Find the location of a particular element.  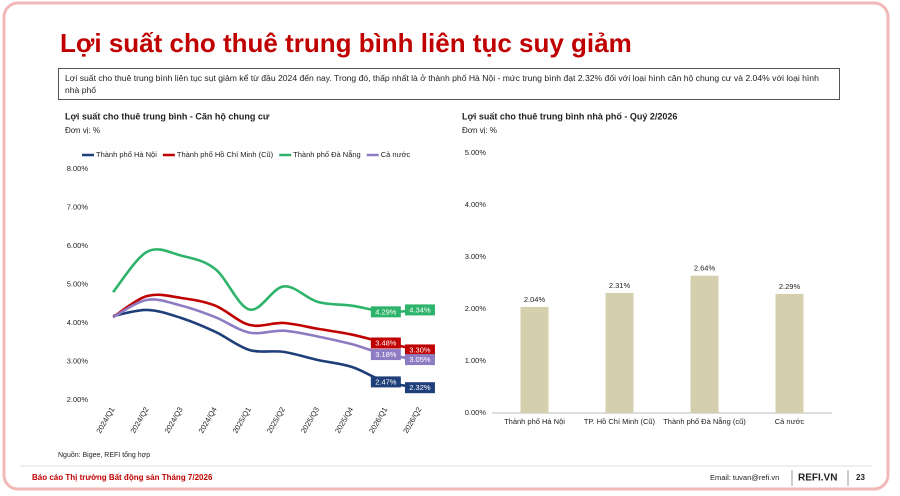

x-tick-box: Cả nước is located at coordinates (789, 421).